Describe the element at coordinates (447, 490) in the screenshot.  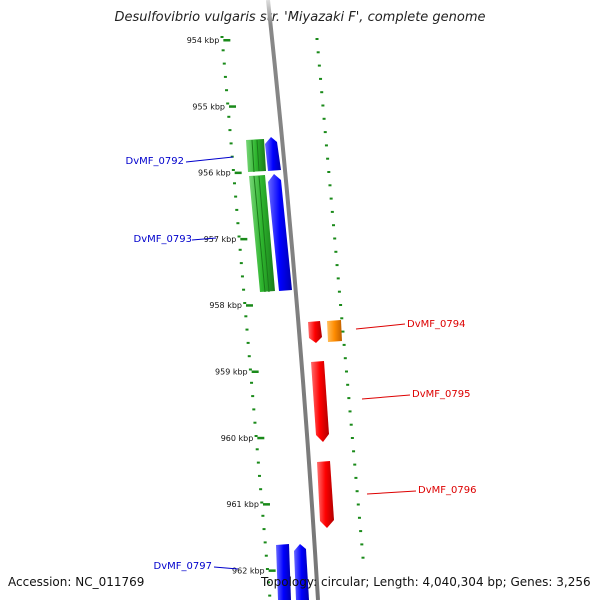
I see `gene-label-text: DvMF_0796` at that location.